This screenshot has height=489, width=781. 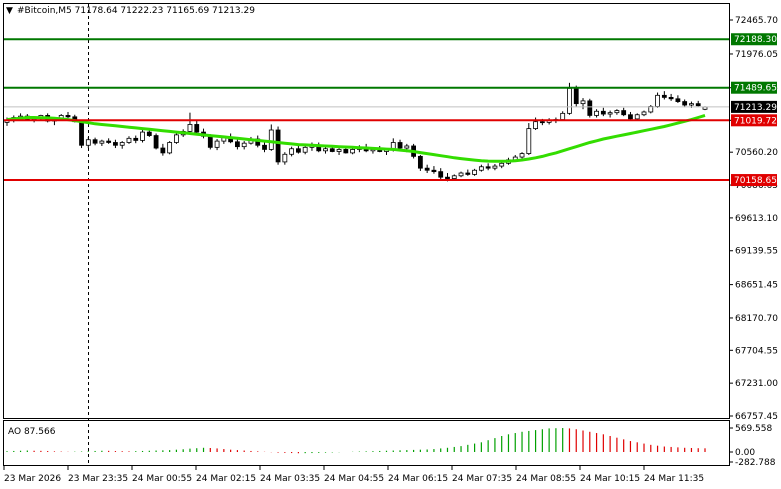 I want to click on price-tick-label: 67231.00, so click(x=756, y=384).